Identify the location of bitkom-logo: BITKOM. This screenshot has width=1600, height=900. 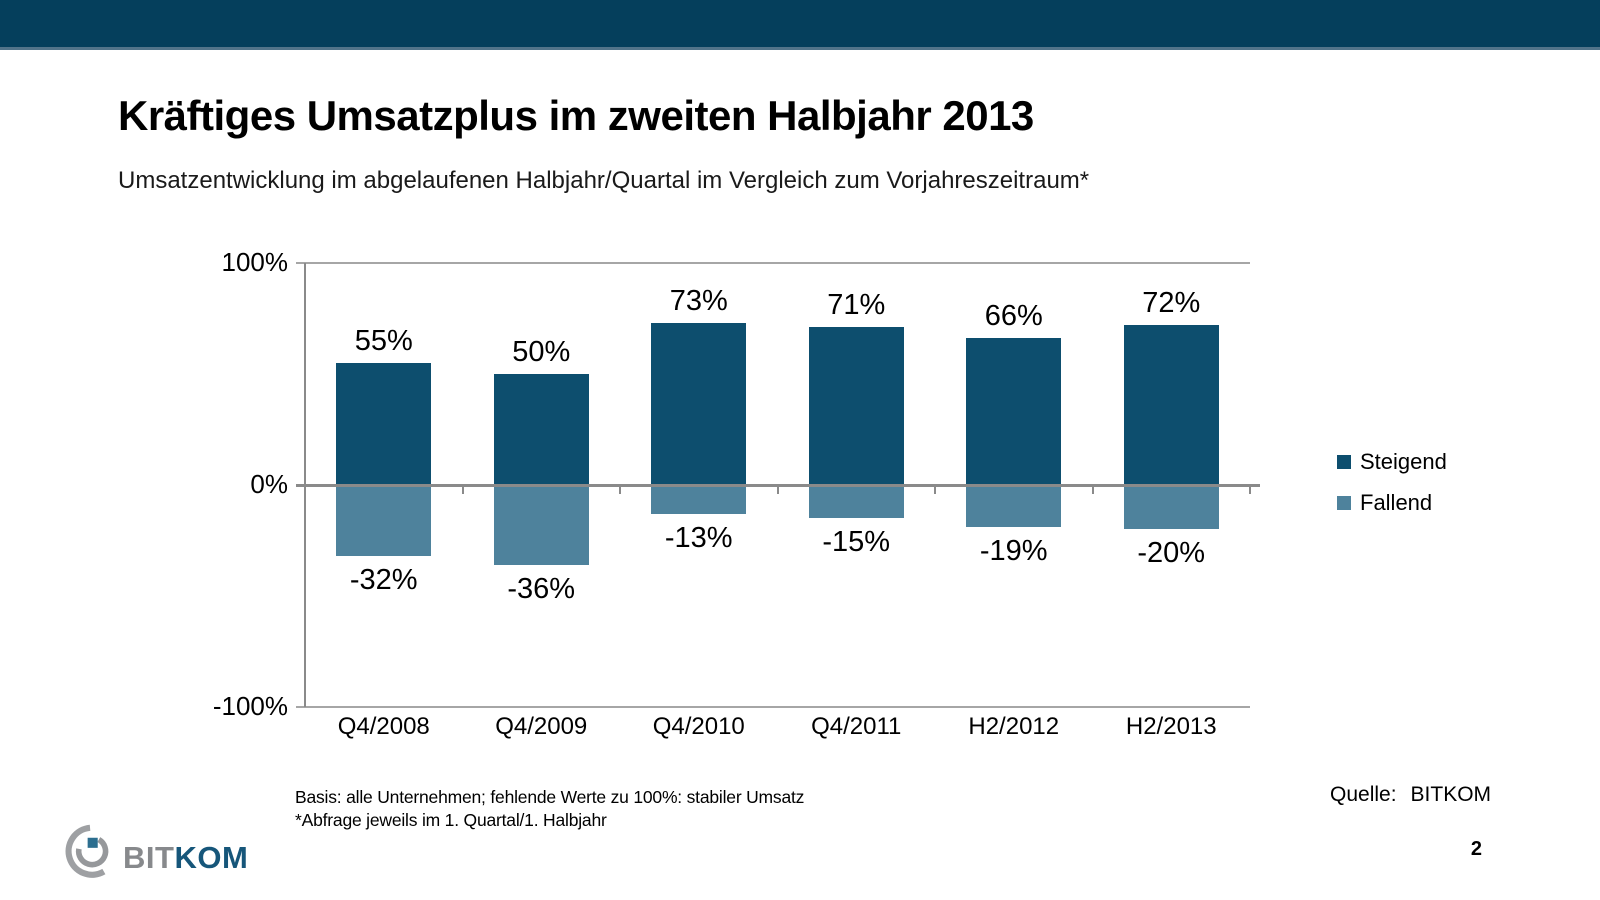
(173, 853).